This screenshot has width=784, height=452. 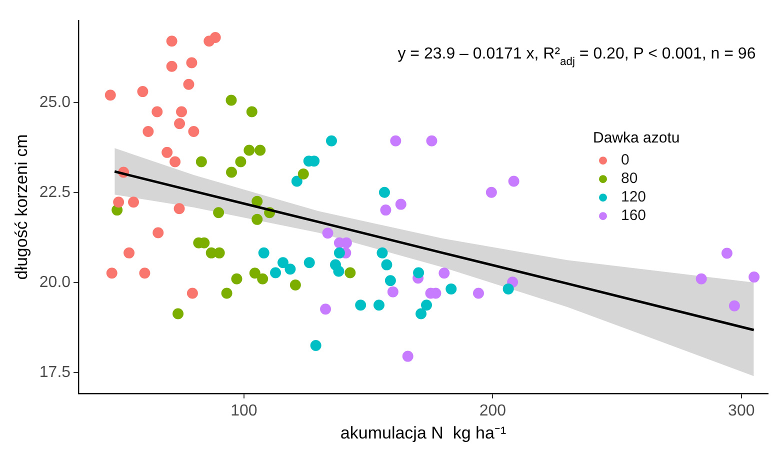 What do you see at coordinates (244, 411) in the screenshot?
I see `x-tick-label: 100` at bounding box center [244, 411].